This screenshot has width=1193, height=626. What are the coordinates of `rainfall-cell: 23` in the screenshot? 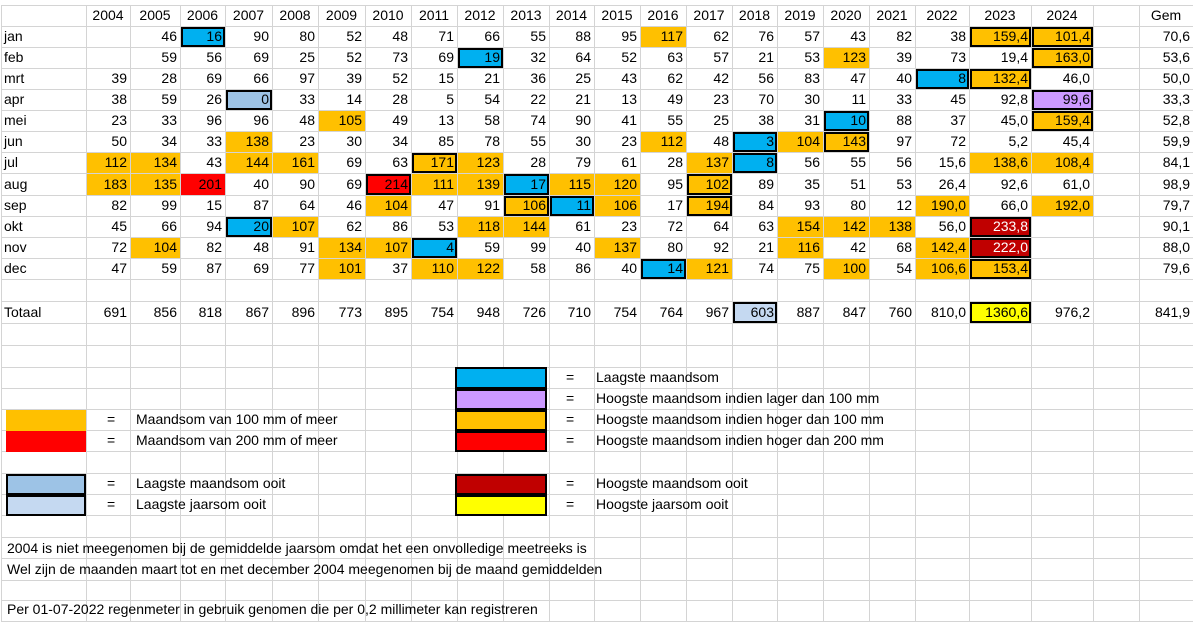 It's located at (629, 226).